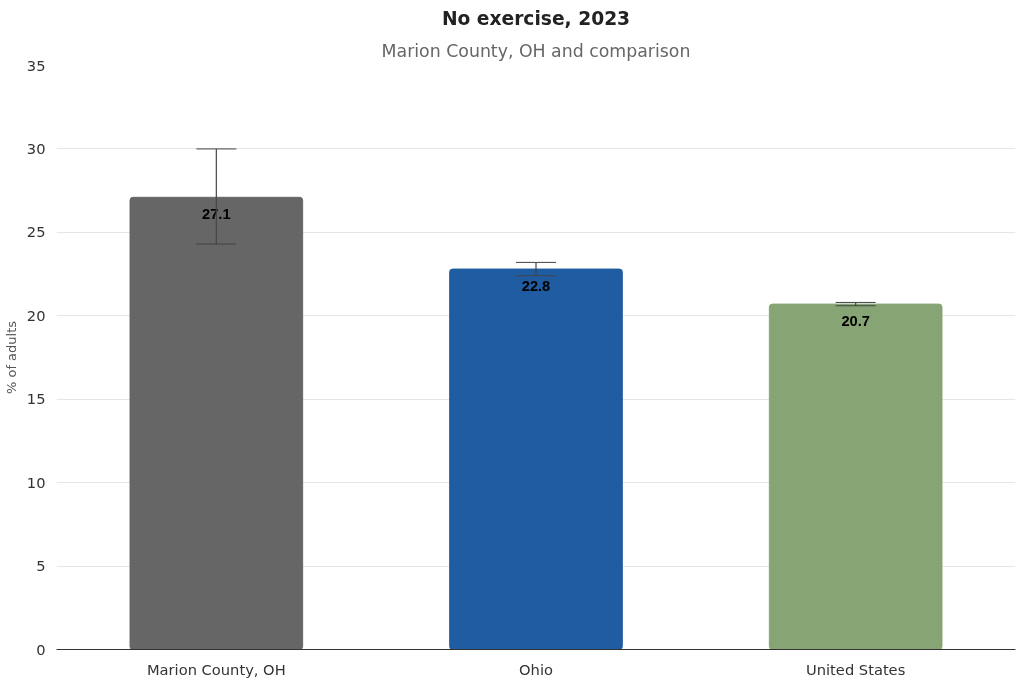 Image resolution: width=1024 pixels, height=686 pixels. What do you see at coordinates (856, 669) in the screenshot?
I see `x-tick-label: United States` at bounding box center [856, 669].